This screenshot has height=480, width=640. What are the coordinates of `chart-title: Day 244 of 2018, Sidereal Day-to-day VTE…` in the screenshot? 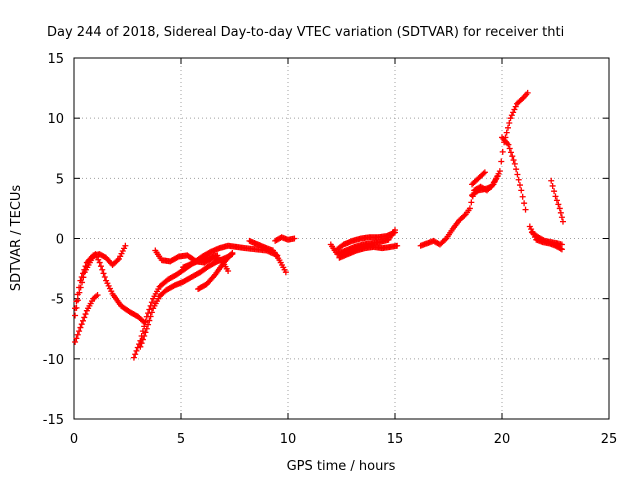 It's located at (305, 32).